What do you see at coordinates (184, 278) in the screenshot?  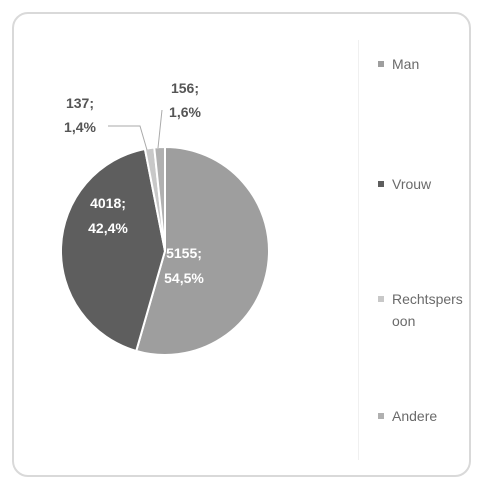 I see `data-label-percent-man: 54,5%` at bounding box center [184, 278].